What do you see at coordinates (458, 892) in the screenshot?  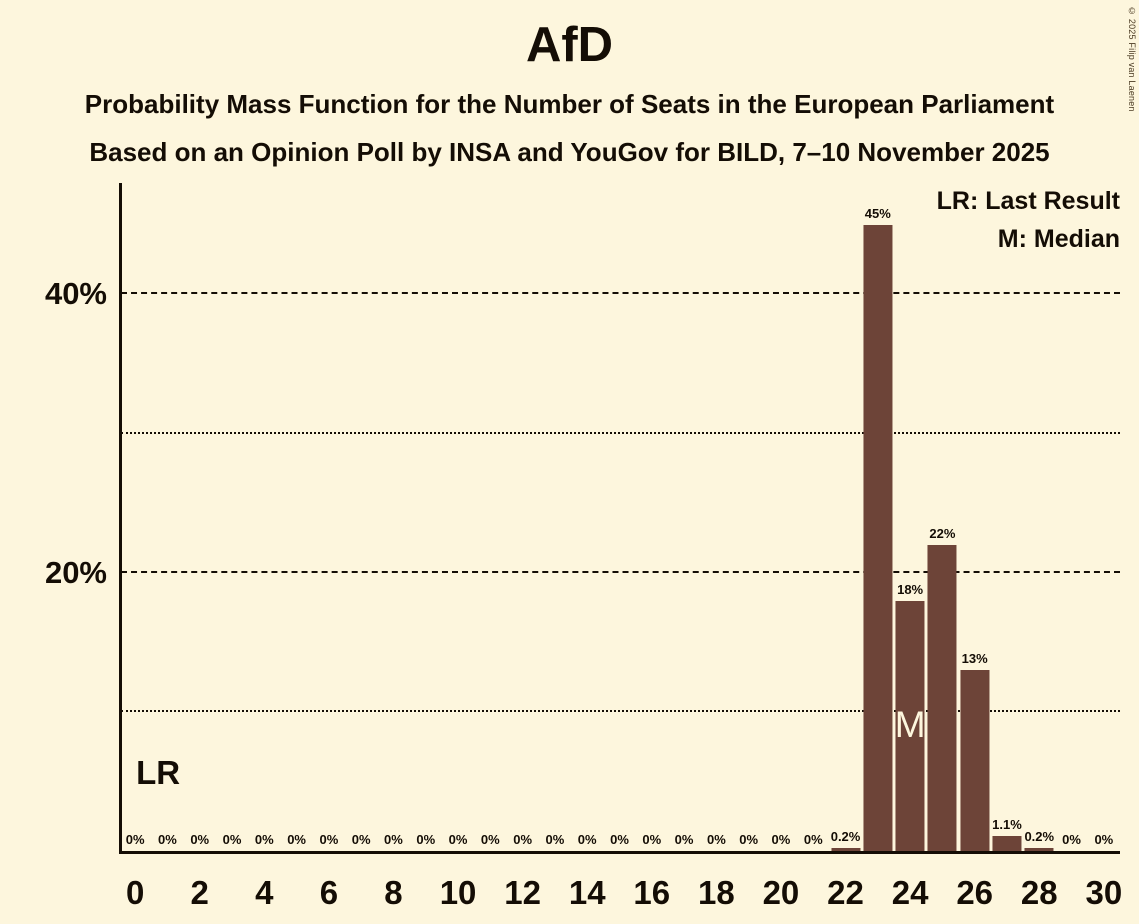 I see `x-axis-tick-label-10: 10` at bounding box center [458, 892].